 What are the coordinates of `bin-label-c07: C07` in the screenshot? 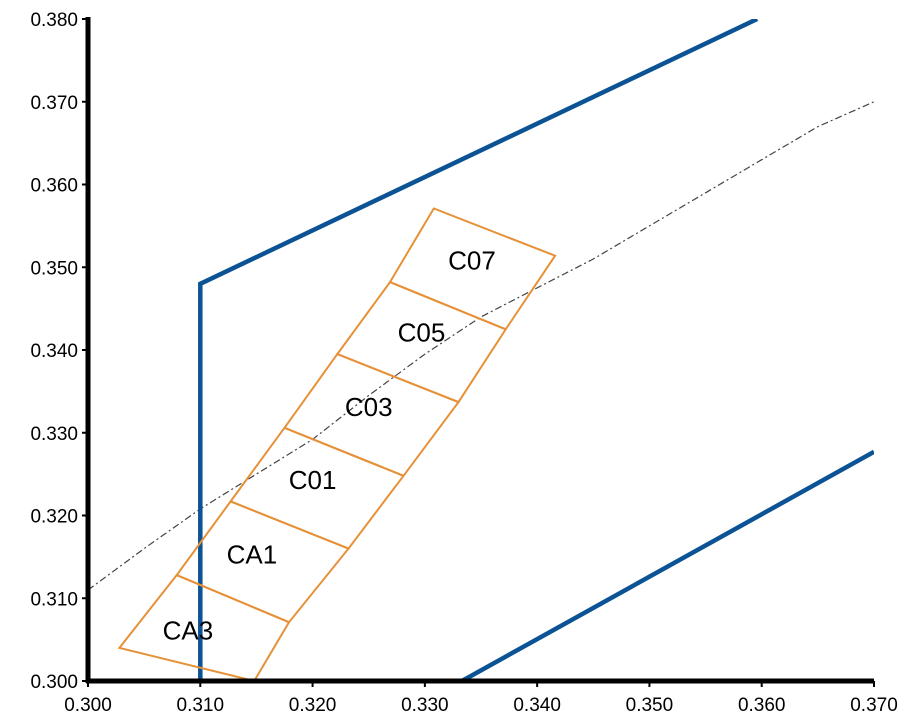 It's located at (472, 261).